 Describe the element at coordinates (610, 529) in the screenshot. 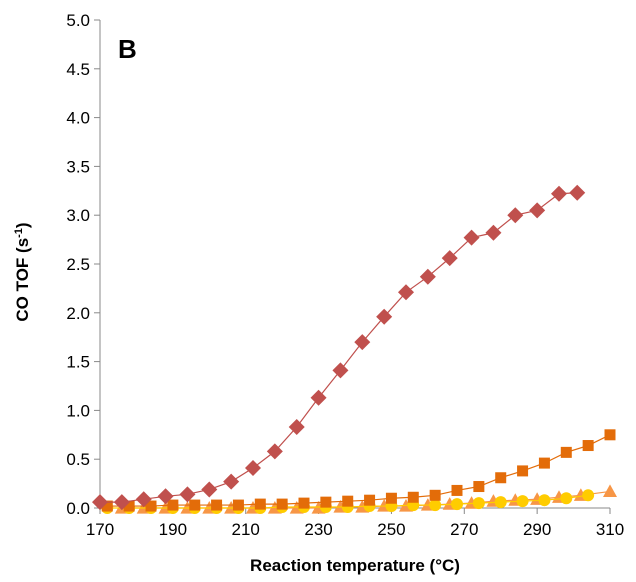

I see `x-tick-label: 310` at that location.